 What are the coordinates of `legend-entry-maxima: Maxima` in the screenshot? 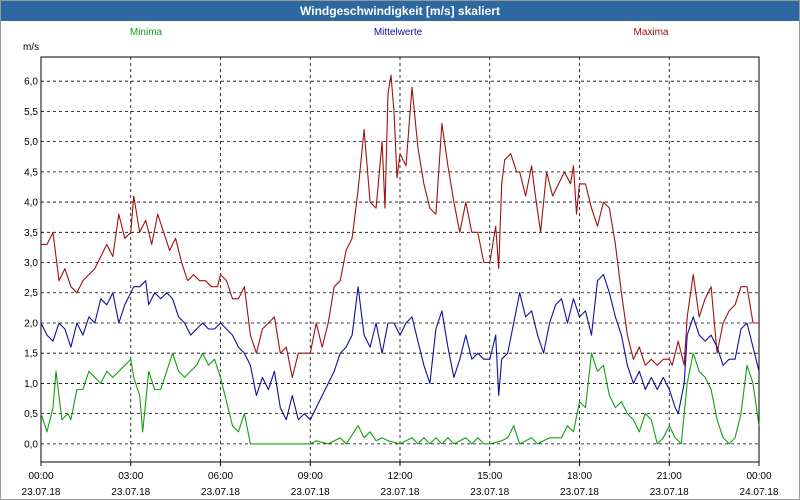 It's located at (650, 32).